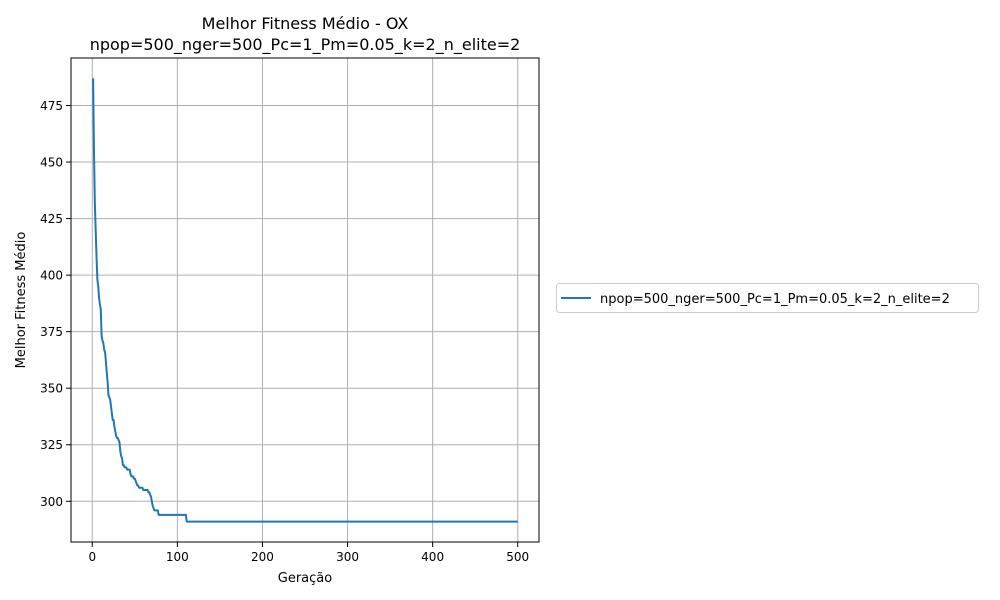 Image resolution: width=1000 pixels, height=600 pixels. What do you see at coordinates (51, 445) in the screenshot?
I see `y-tick-label: 325` at bounding box center [51, 445].